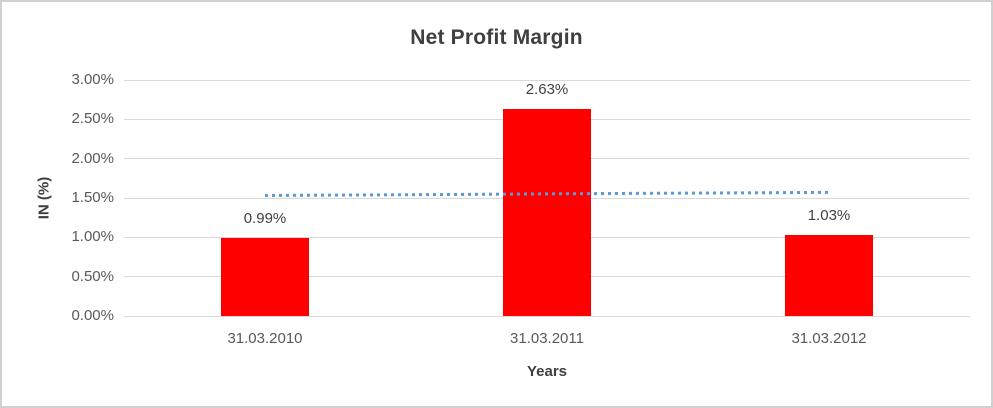 This screenshot has width=993, height=408. What do you see at coordinates (92, 79) in the screenshot?
I see `y-tick-label: 3.00%` at bounding box center [92, 79].